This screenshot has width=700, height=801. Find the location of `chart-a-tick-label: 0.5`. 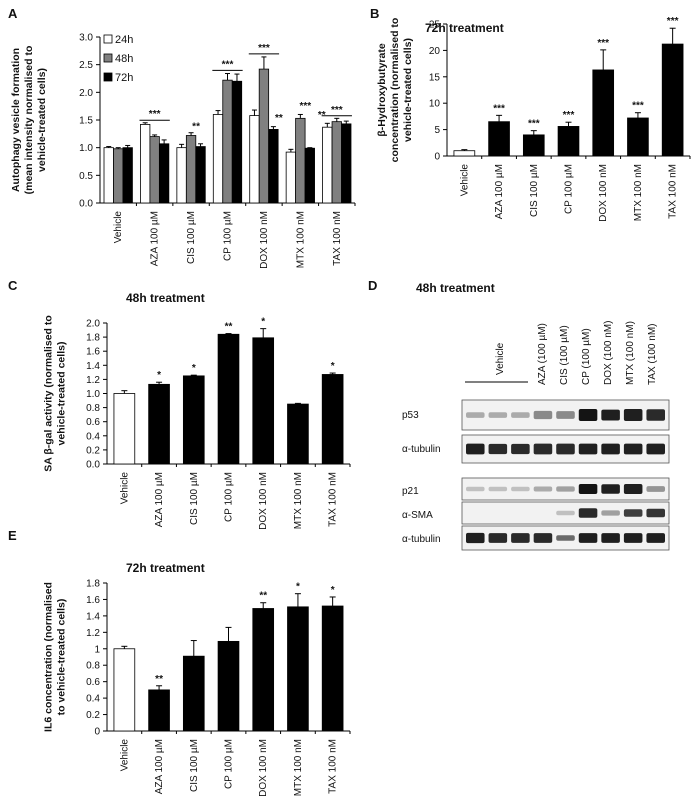

chart-a-tick-label: 0.5 is located at coordinates (86, 176).